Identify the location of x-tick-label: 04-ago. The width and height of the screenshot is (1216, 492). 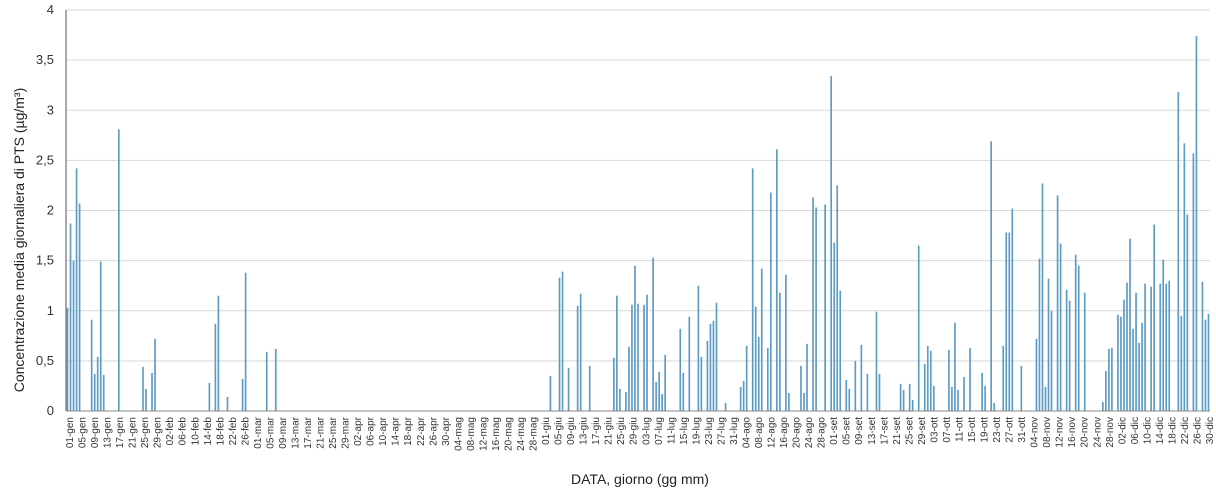
(746, 433).